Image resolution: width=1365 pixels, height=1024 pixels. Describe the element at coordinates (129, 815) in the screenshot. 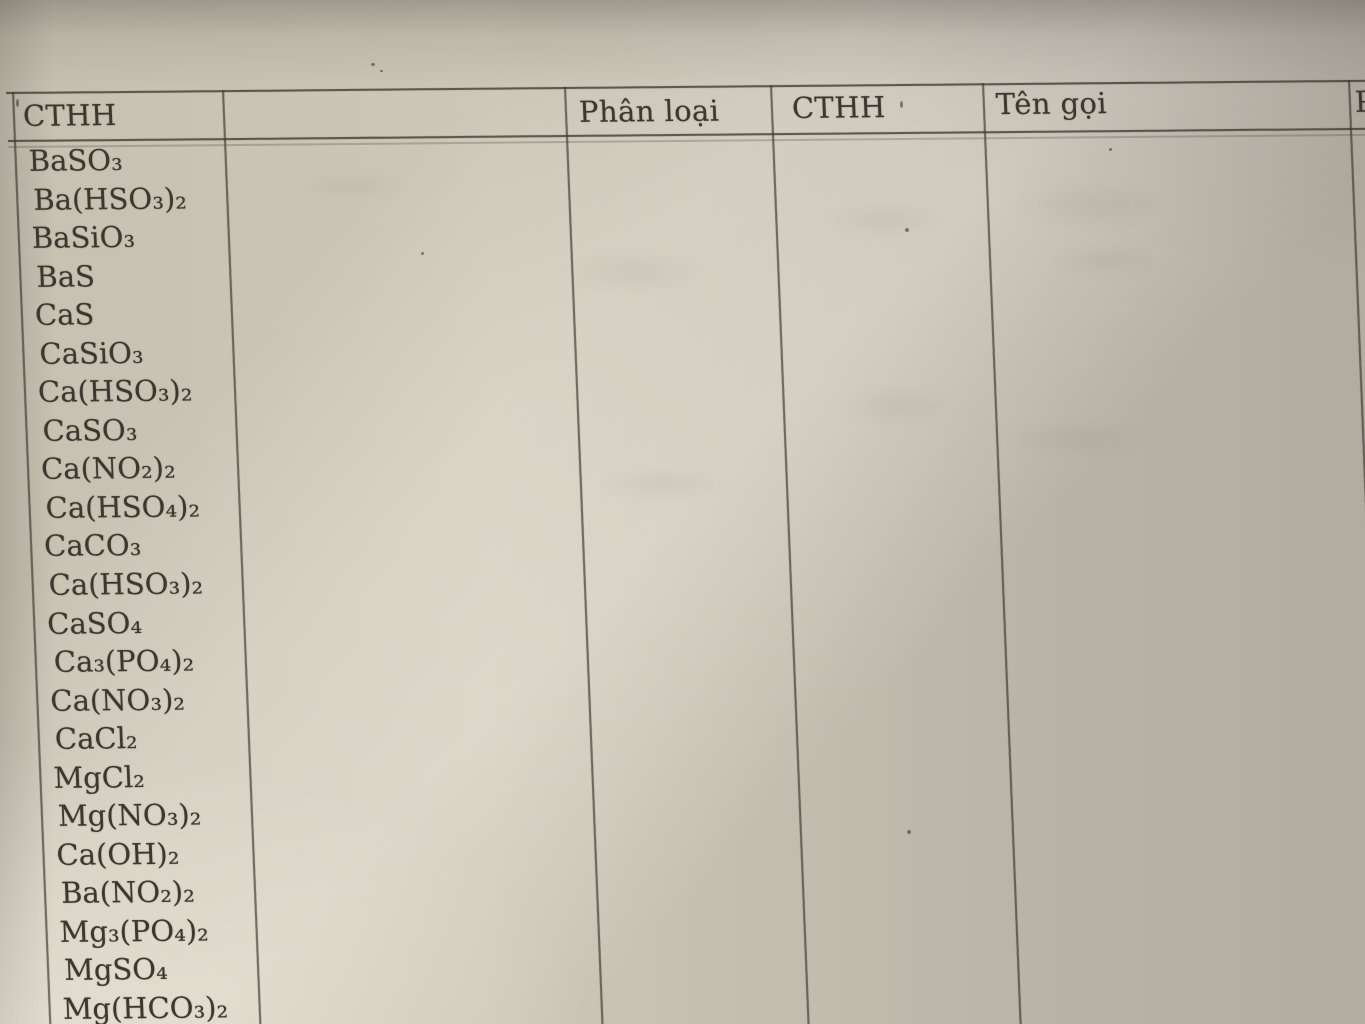

I see `formula-cell: Mg(NO₃)₂` at that location.